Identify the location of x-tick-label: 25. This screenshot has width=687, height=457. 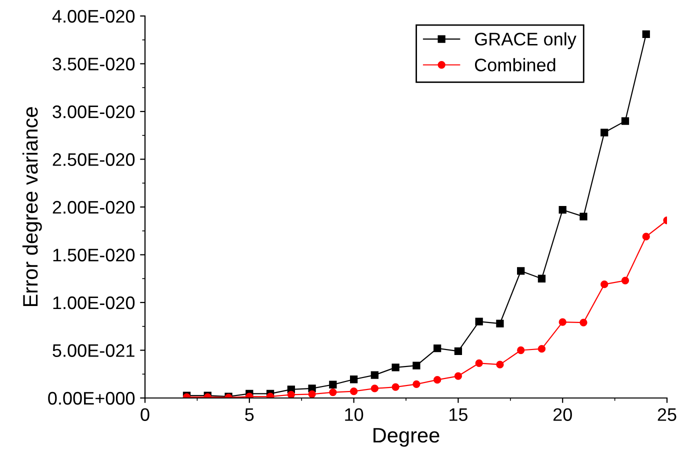
(667, 414).